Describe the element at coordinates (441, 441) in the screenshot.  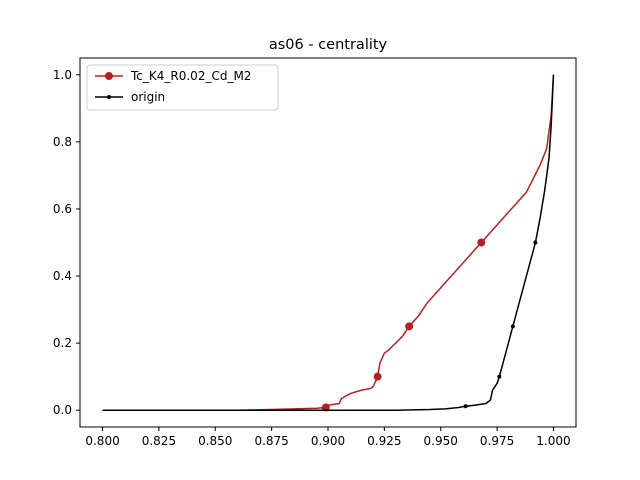
I see `x-tick-label-6: 0.950` at that location.